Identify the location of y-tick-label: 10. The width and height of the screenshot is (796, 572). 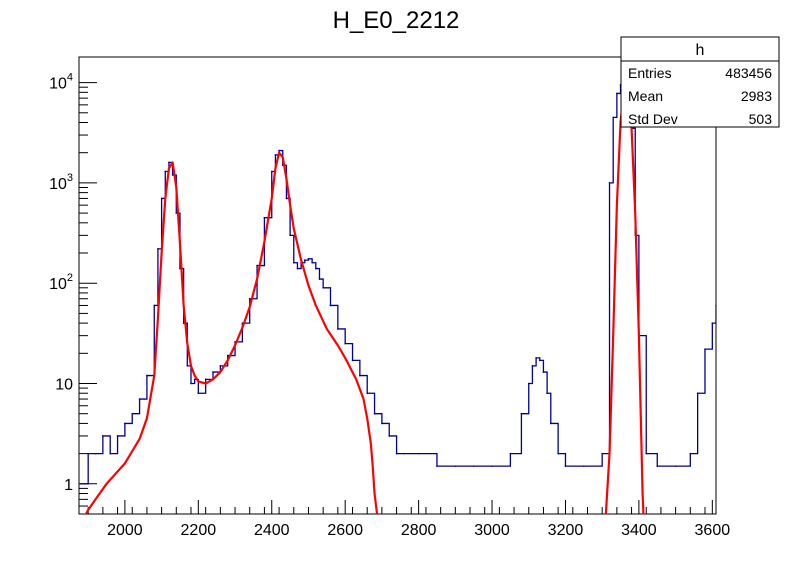
(64, 385).